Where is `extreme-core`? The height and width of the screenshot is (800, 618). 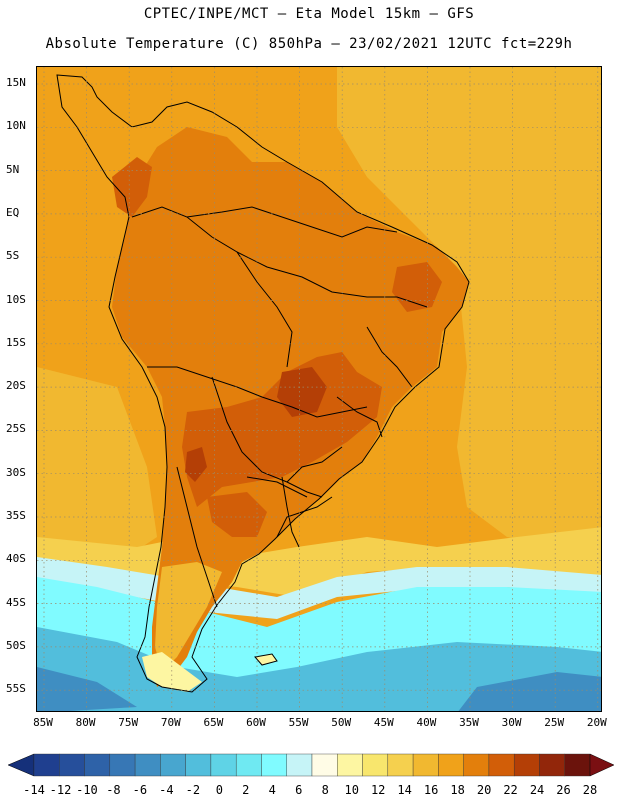
extreme-core is located at coordinates (256, 424).